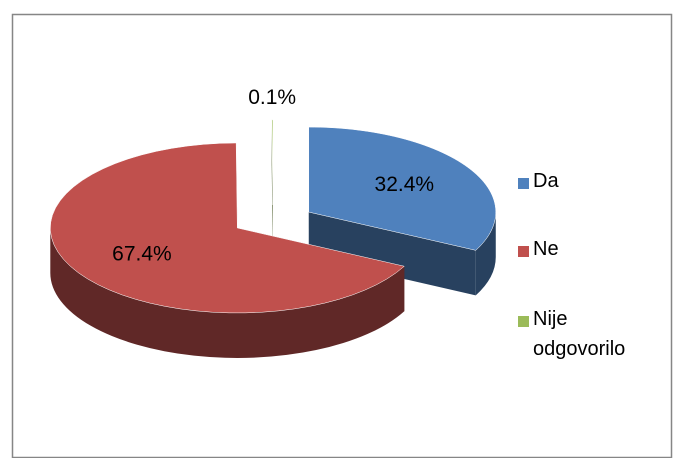 Image resolution: width=684 pixels, height=458 pixels. What do you see at coordinates (142, 253) in the screenshot?
I see `data-label: 67.4%` at bounding box center [142, 253].